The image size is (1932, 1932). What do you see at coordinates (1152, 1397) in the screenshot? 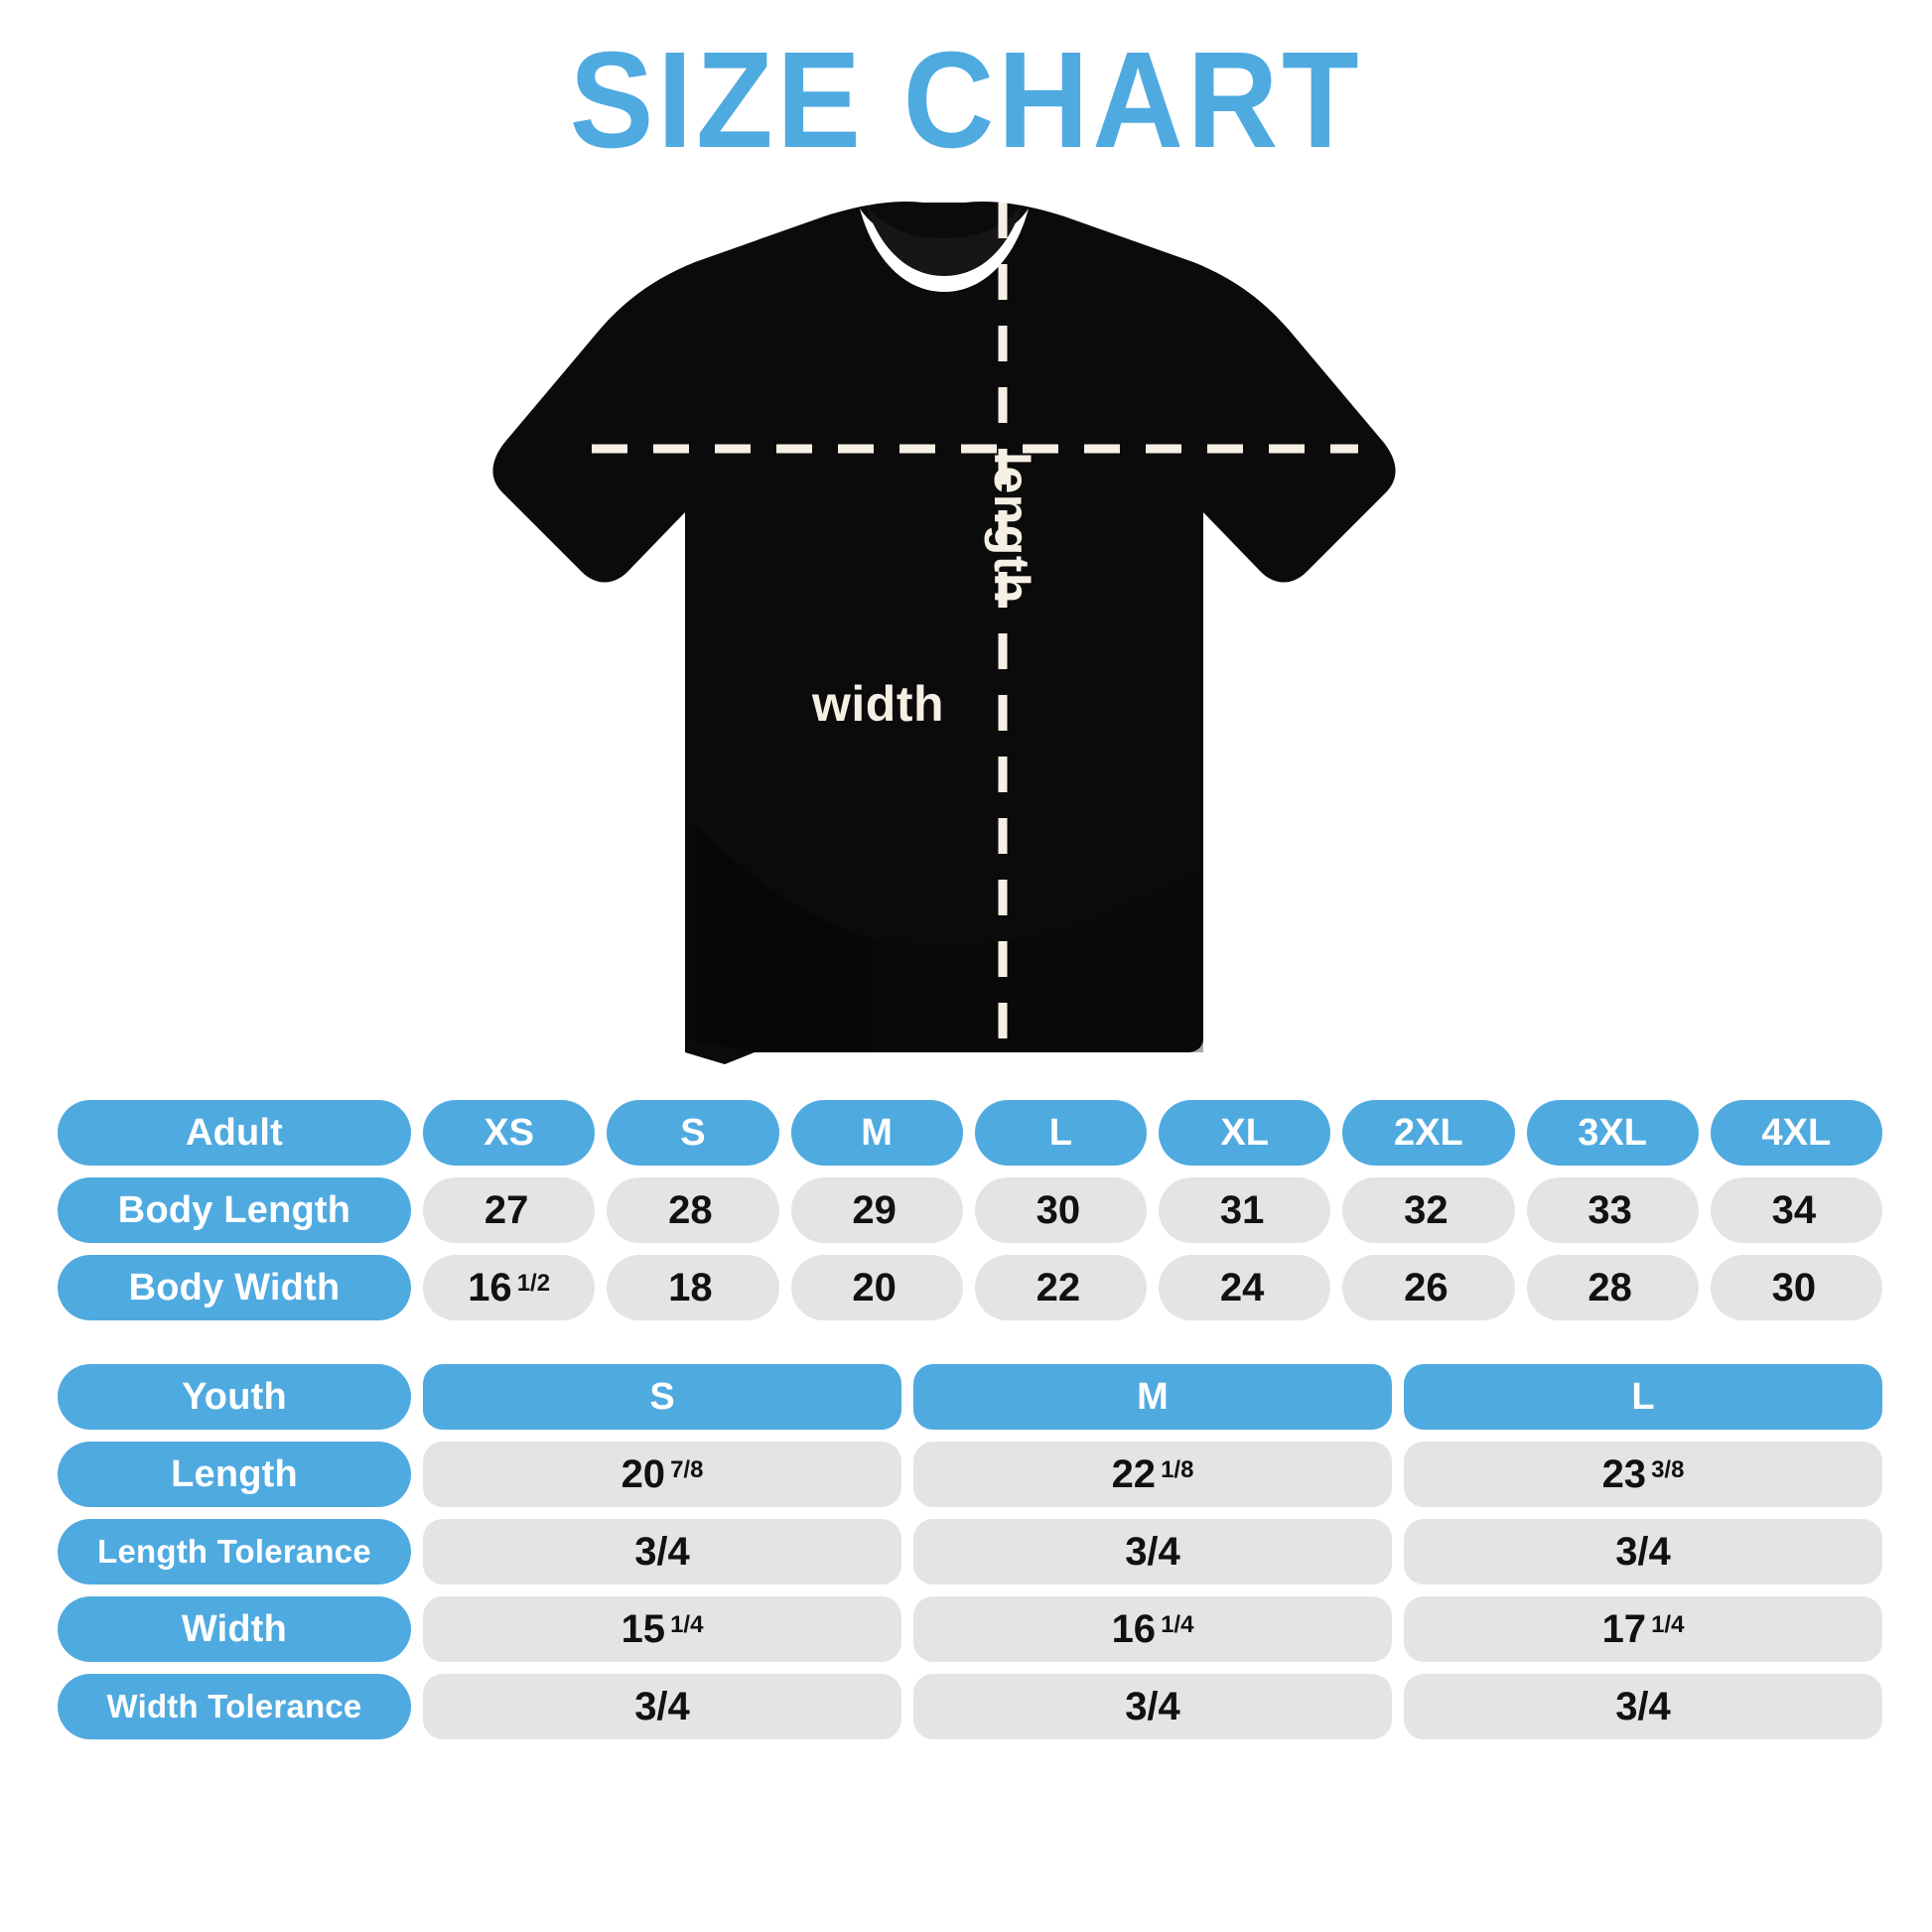
I see `youth-col-m: M` at bounding box center [1152, 1397].